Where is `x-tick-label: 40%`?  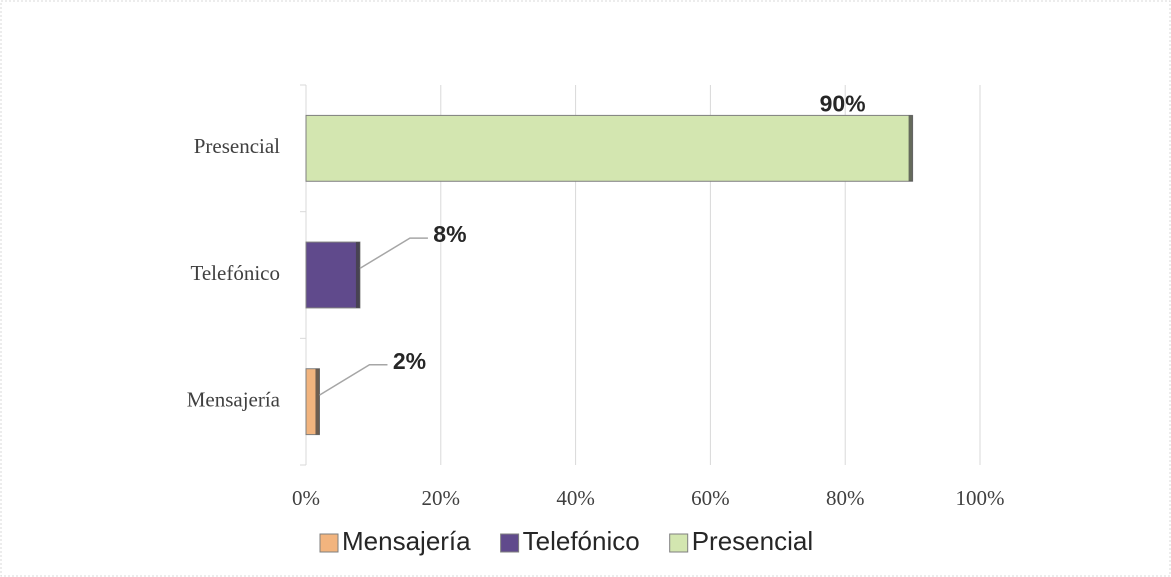
x-tick-label: 40% is located at coordinates (575, 498).